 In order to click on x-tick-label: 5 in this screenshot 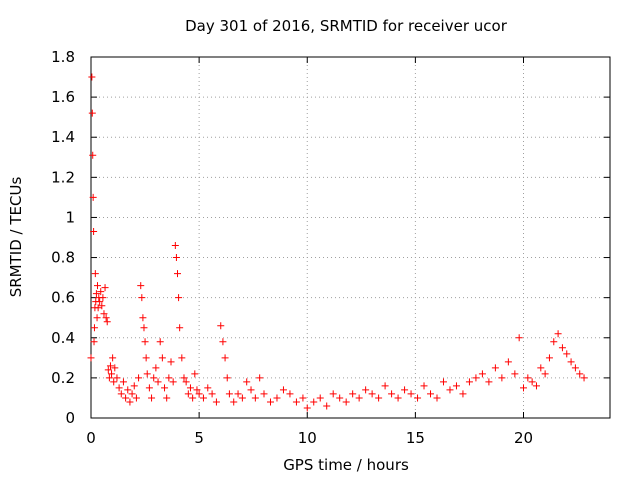, I will do `click(199, 438)`.